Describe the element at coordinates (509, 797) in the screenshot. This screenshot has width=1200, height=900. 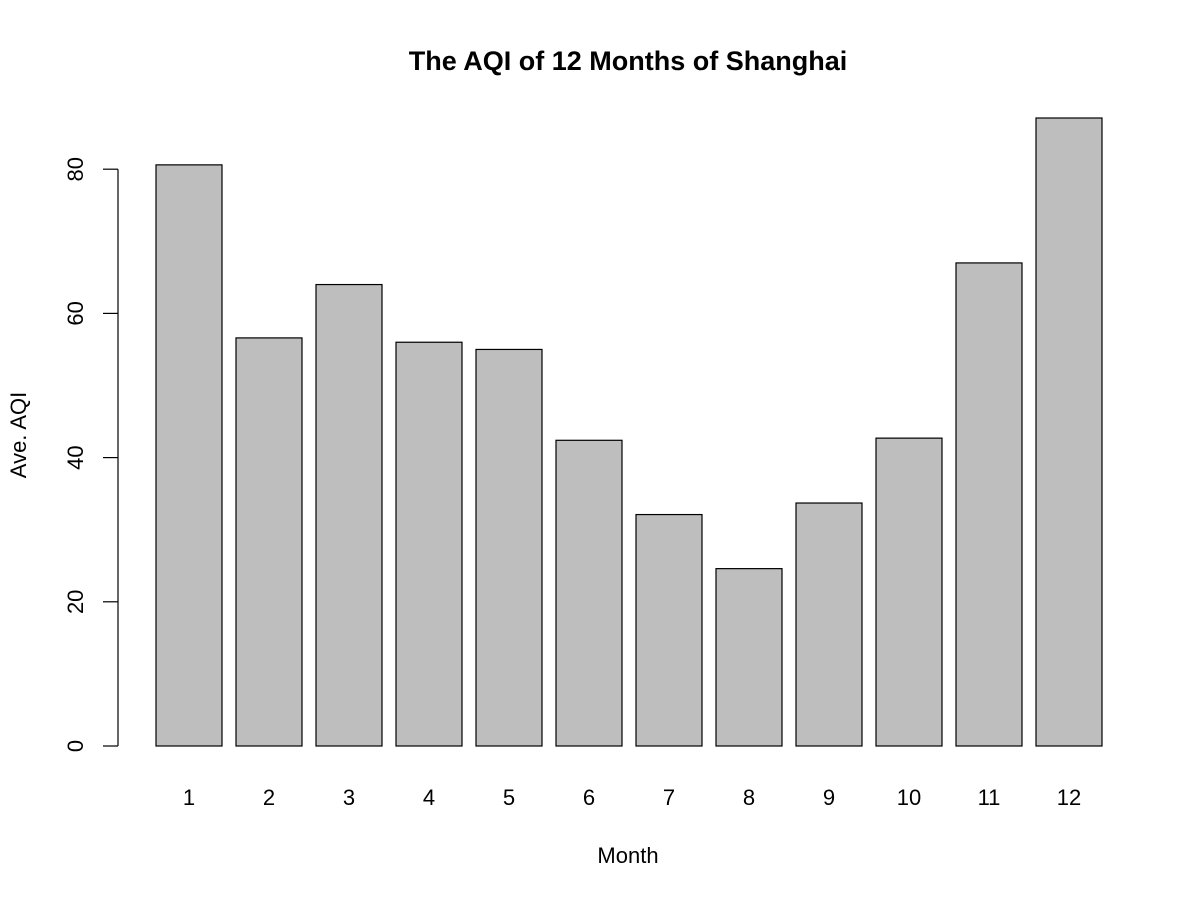
I see `x-tick-label: 5` at that location.